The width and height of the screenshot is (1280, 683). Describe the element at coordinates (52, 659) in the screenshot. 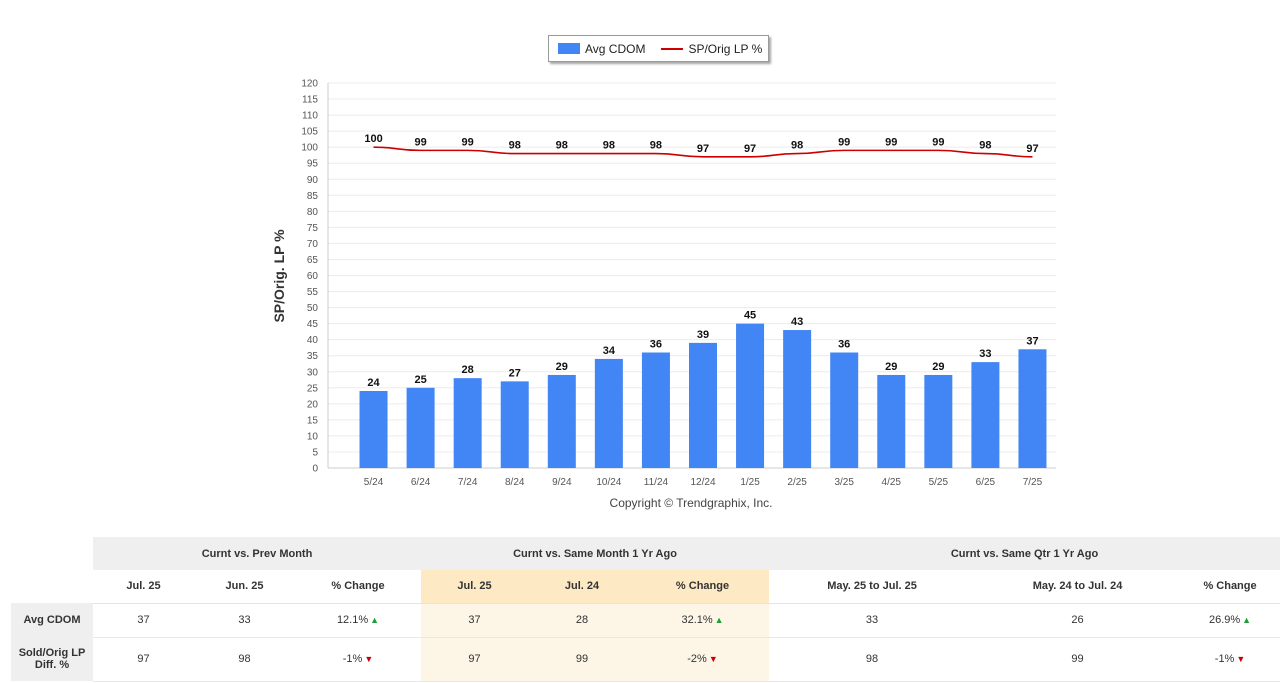

I see `row-header: Sold/Orig LP Diff. %` at that location.